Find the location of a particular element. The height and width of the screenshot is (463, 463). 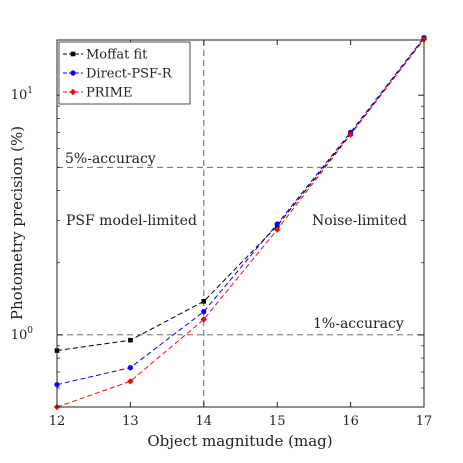

y-axis-title: Photometry precision (%) is located at coordinates (17, 223).